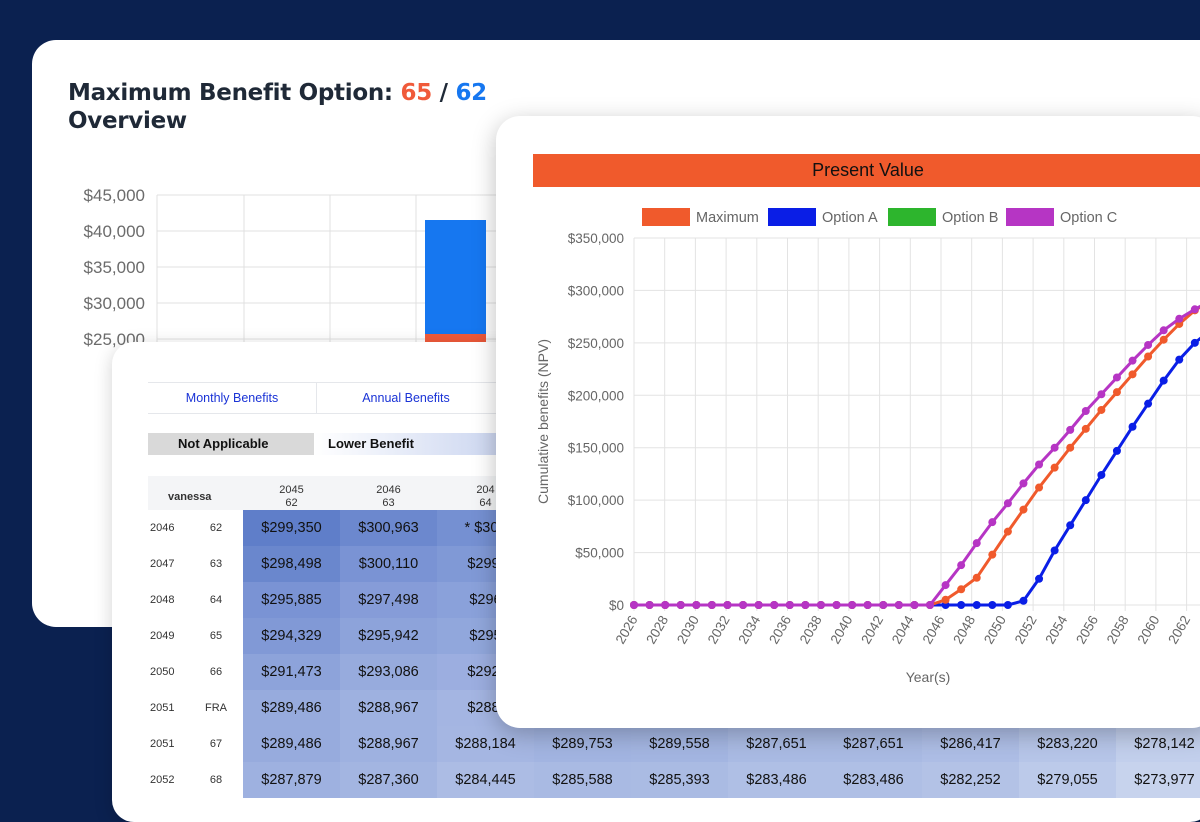  What do you see at coordinates (291, 636) in the screenshot?
I see `table-cell: $294,329` at bounding box center [291, 636].